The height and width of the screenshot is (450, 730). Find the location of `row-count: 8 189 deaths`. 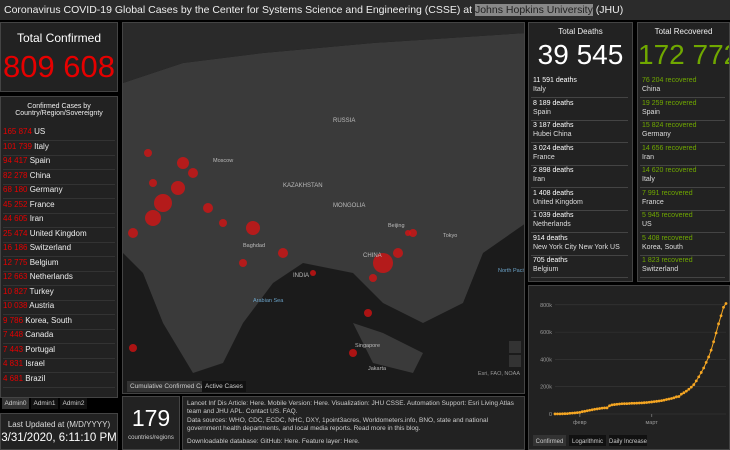

row-count: 8 189 deaths is located at coordinates (553, 103).